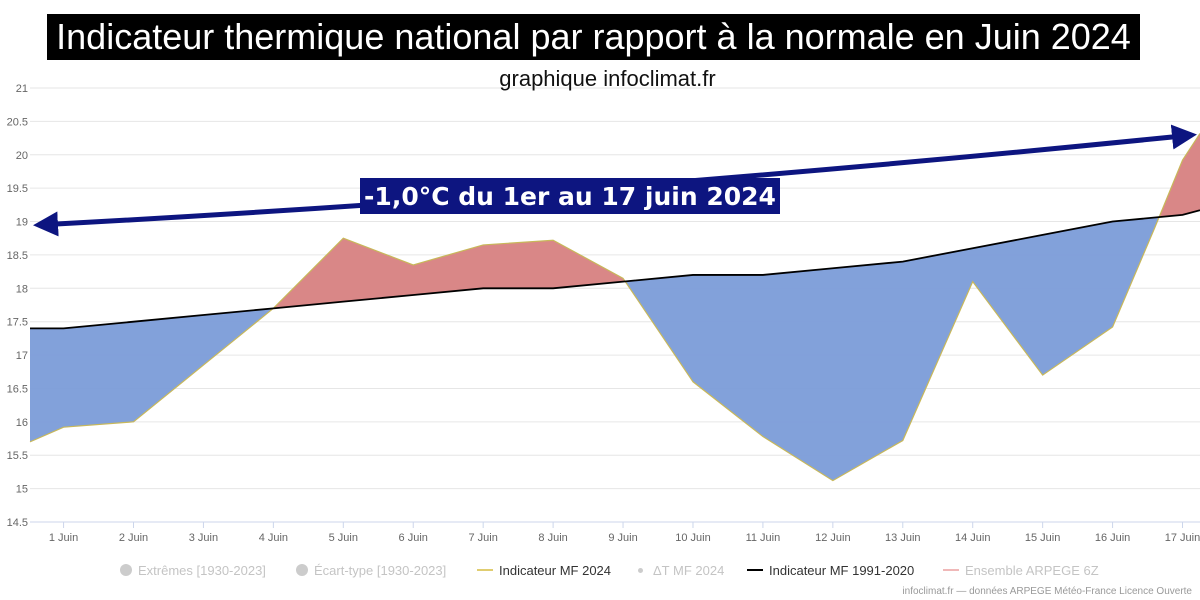 The height and width of the screenshot is (600, 1200). I want to click on legend-label: Indicateur MF 2024, so click(555, 570).